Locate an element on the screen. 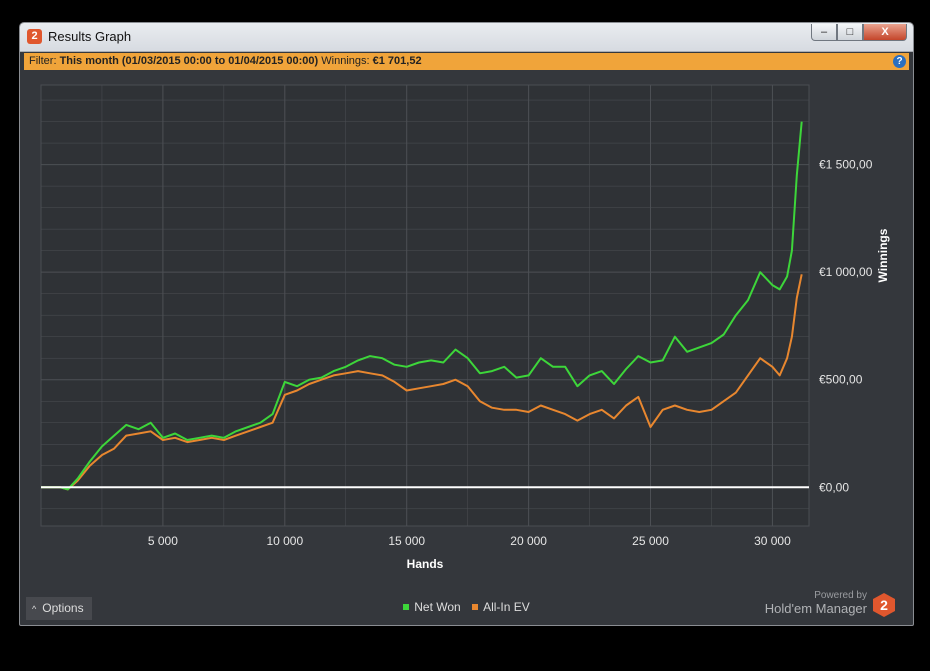 The height and width of the screenshot is (671, 930). app-logo-icon: 2 is located at coordinates (34, 36).